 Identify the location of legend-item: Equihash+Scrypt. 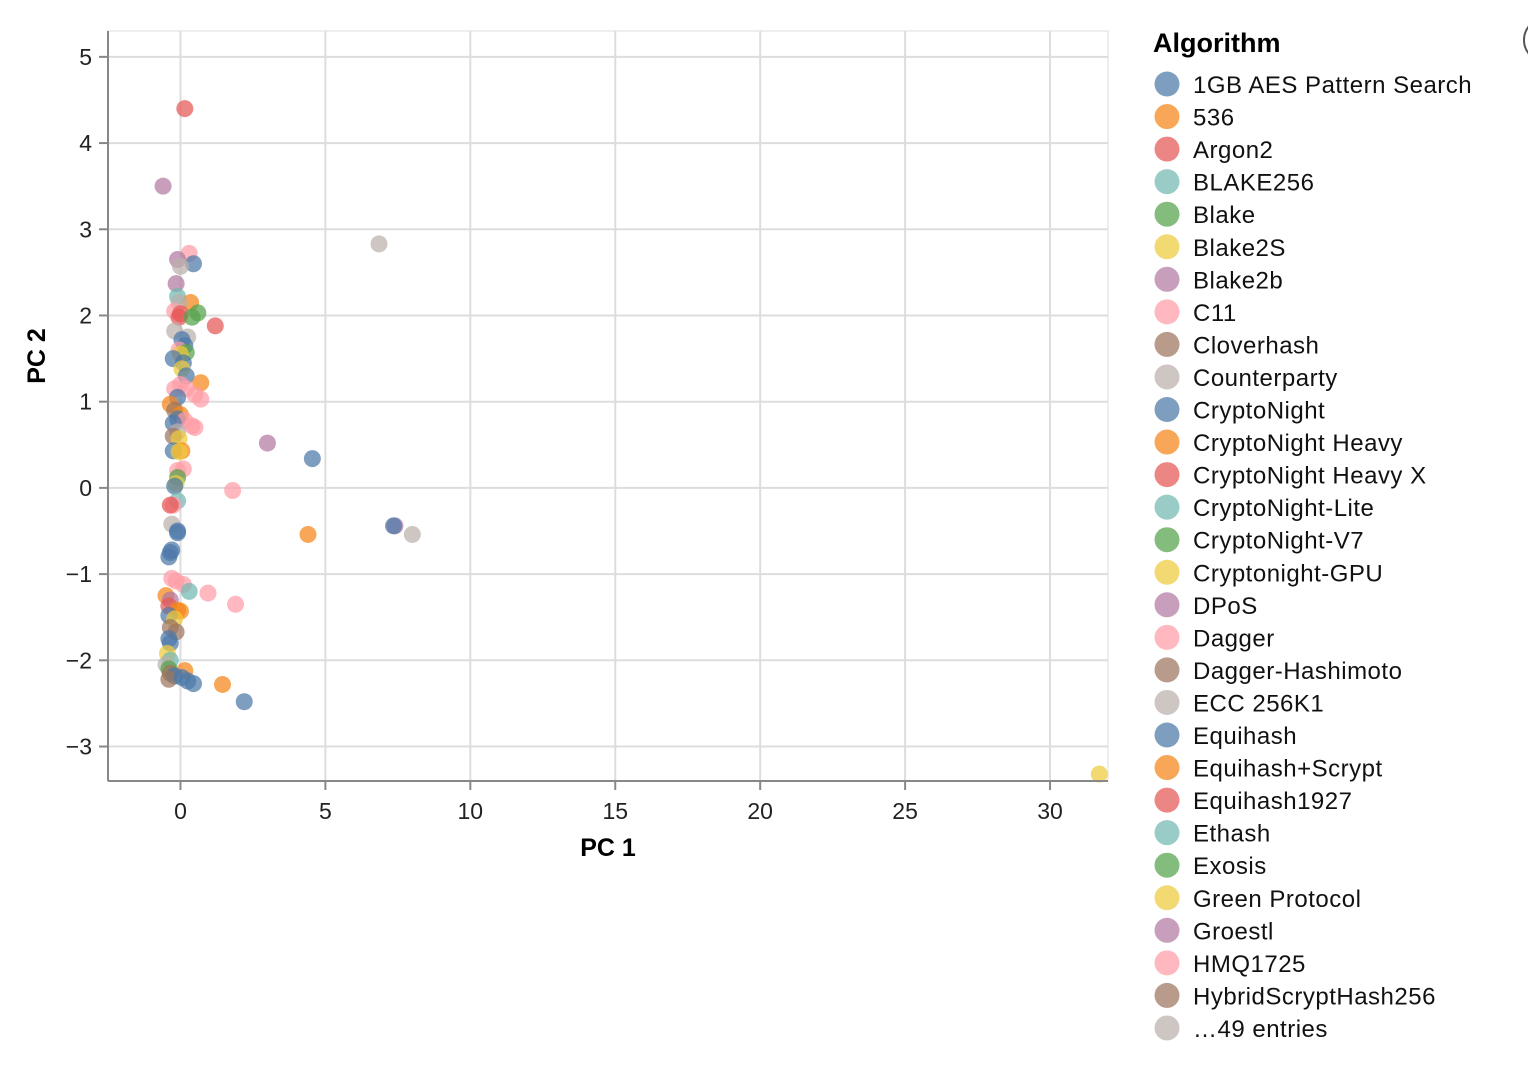
(1268, 769).